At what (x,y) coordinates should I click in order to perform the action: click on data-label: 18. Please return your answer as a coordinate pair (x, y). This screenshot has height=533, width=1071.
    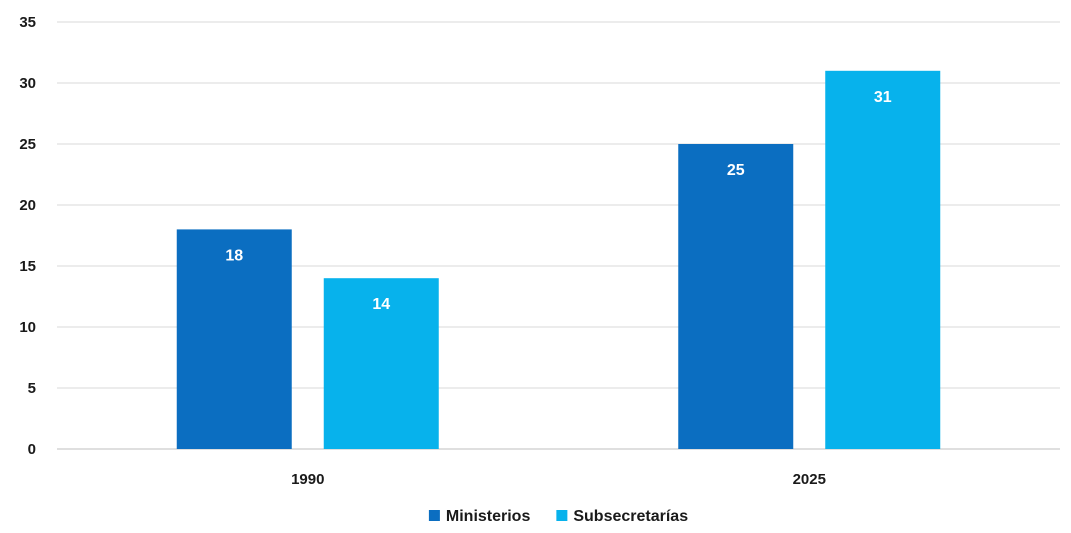
    Looking at the image, I should click on (234, 255).